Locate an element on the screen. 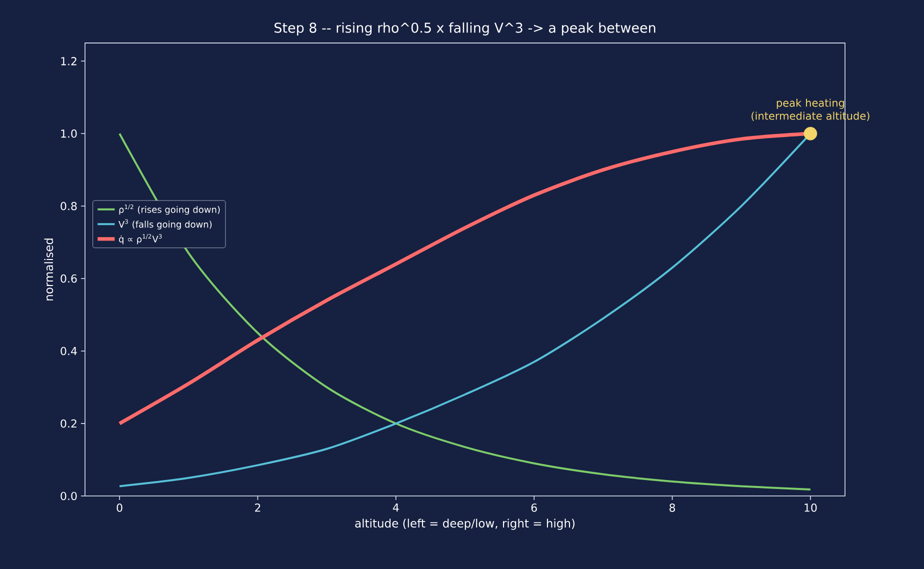 Image resolution: width=924 pixels, height=569 pixels. y-tick-label: 0.0 is located at coordinates (68, 496).